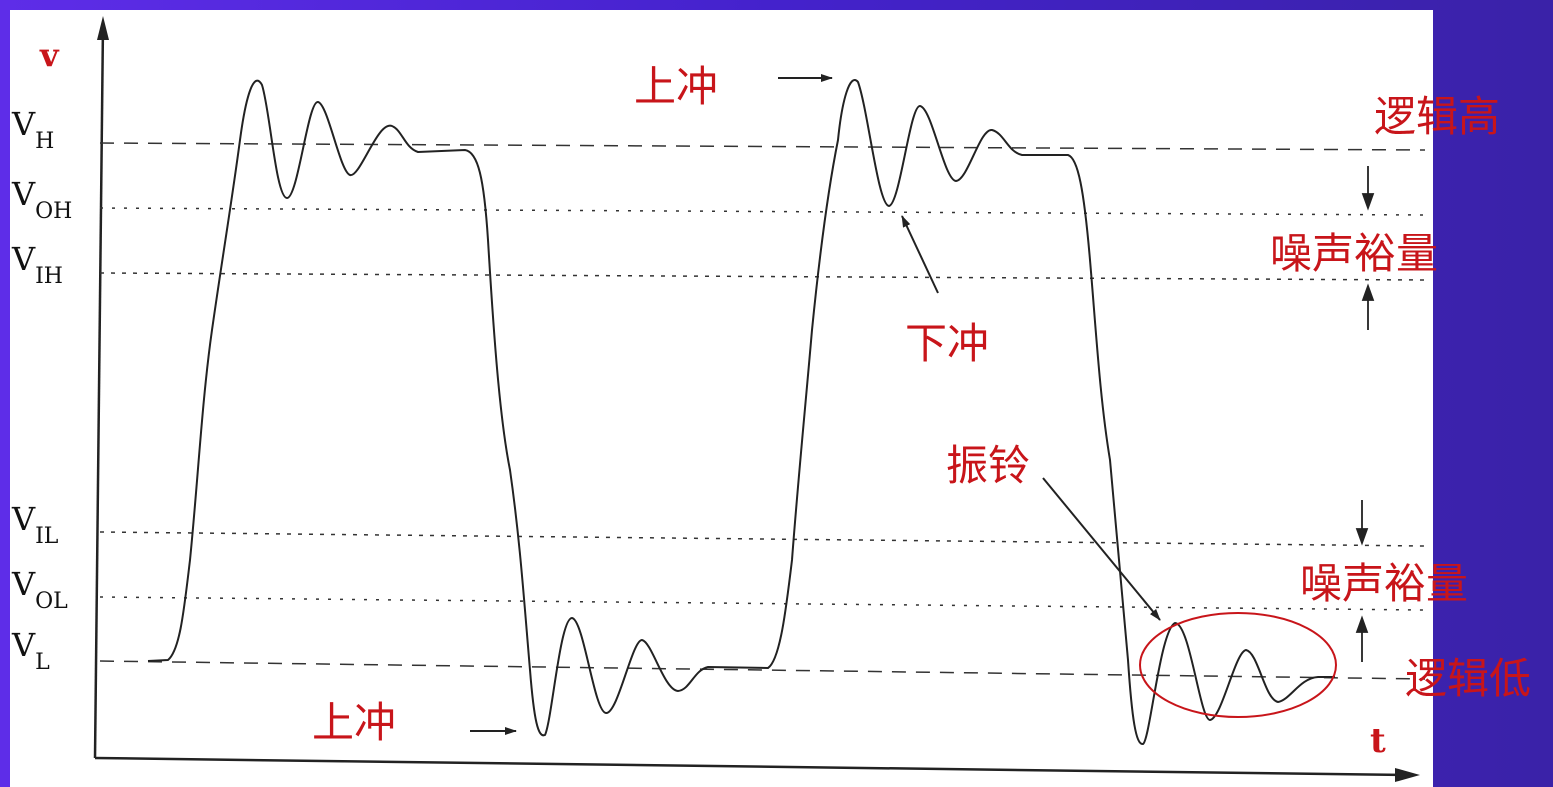 The height and width of the screenshot is (787, 1553). Describe the element at coordinates (1101, 549) in the screenshot. I see `ringing-arrow` at that location.